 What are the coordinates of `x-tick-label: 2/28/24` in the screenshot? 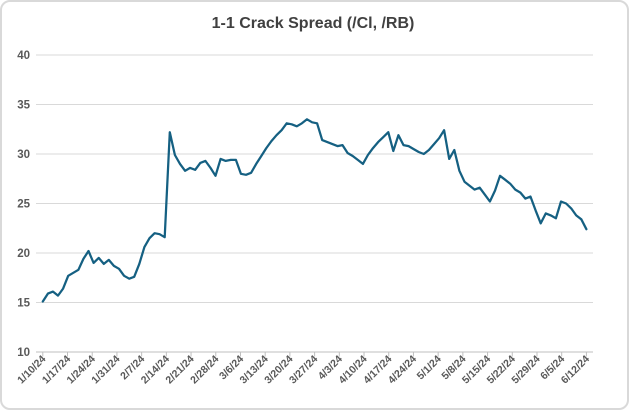 It's located at (204, 369).